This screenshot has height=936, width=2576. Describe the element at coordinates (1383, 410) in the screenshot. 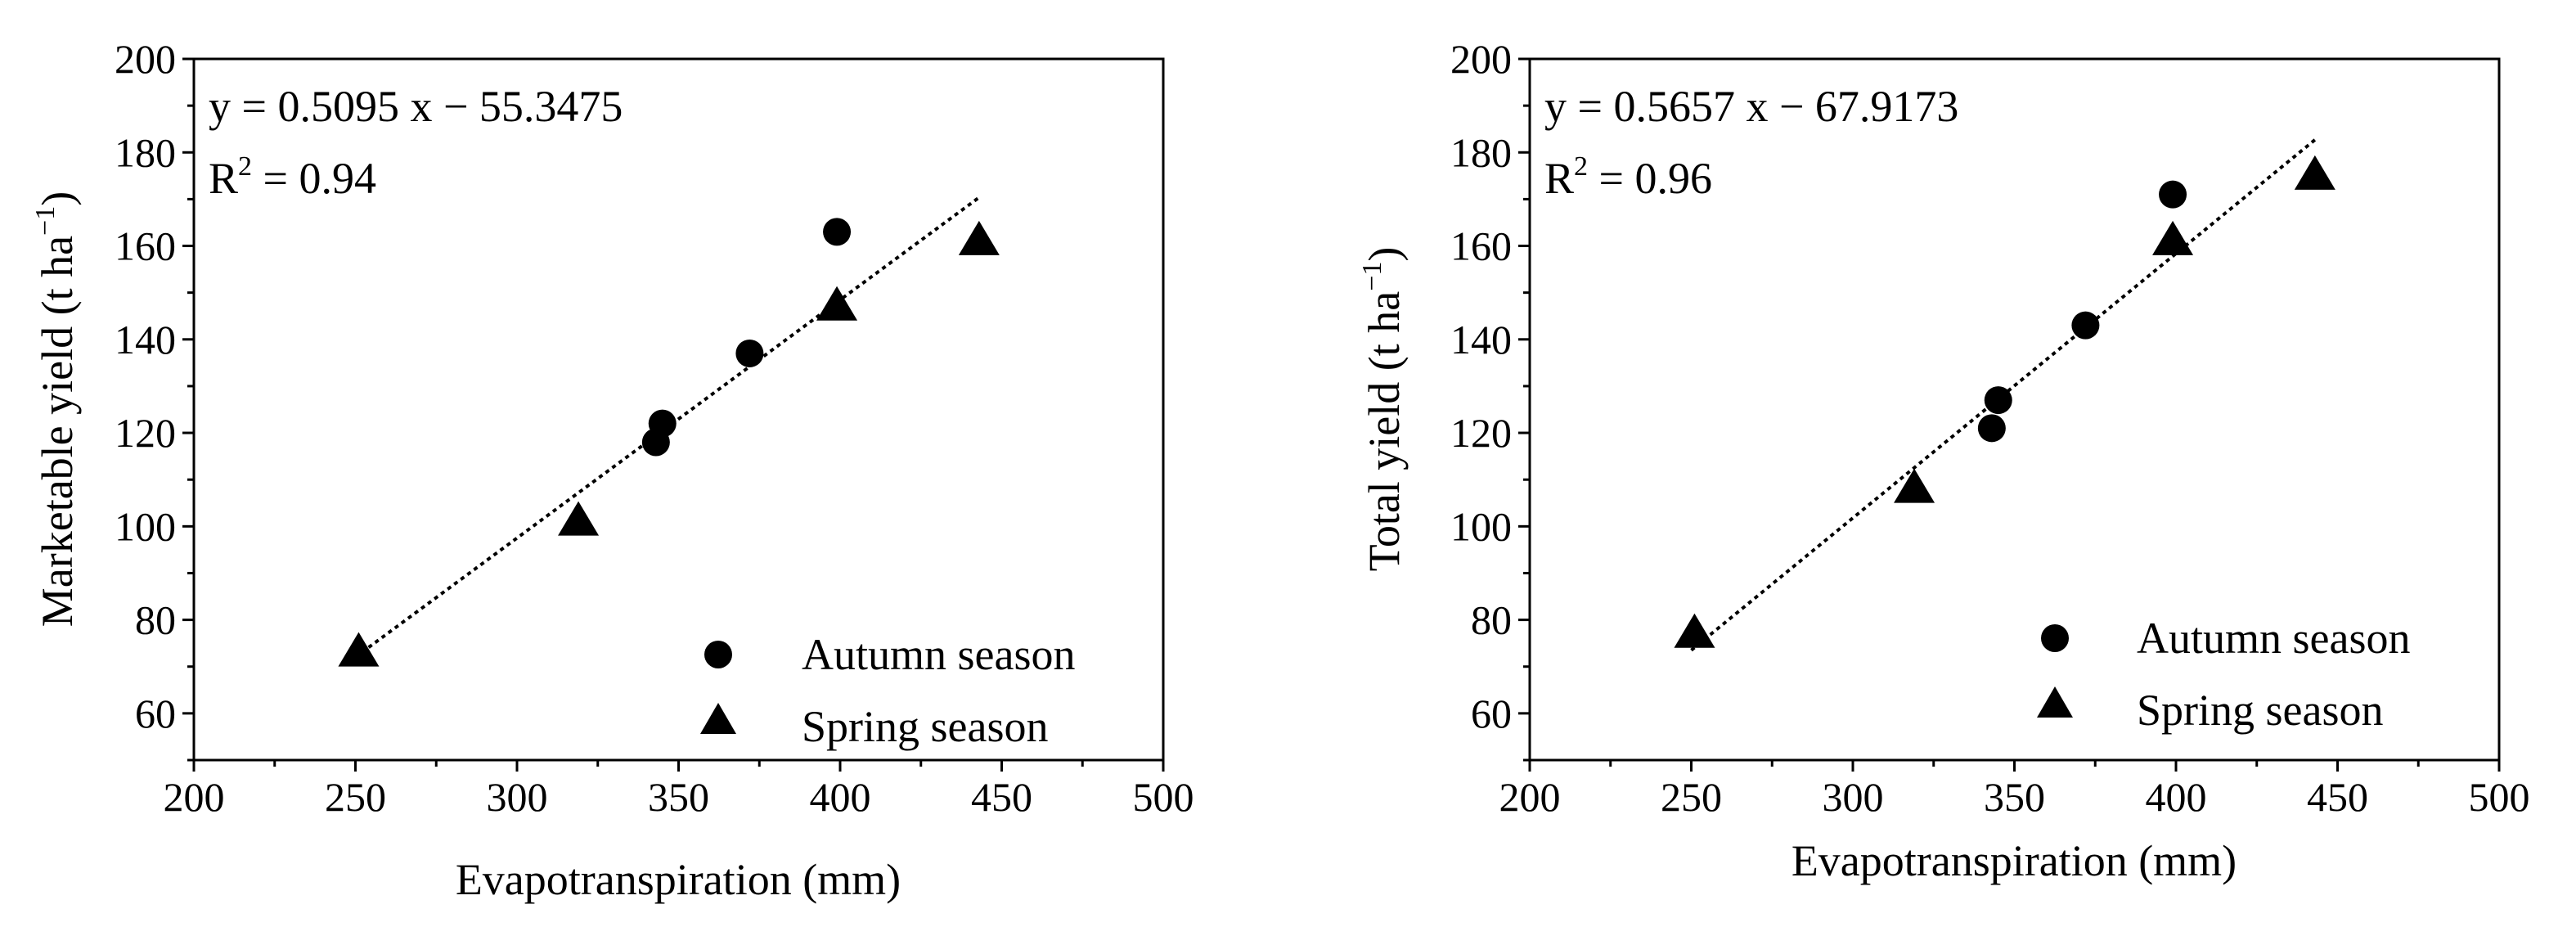

I see `y-axis-title: Total yield (t ha−1)` at that location.